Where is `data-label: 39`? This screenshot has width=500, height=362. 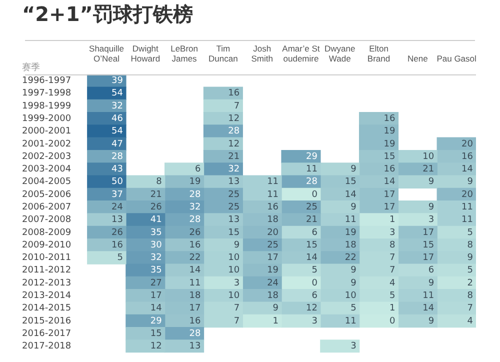
data-label: 39 is located at coordinates (117, 81).